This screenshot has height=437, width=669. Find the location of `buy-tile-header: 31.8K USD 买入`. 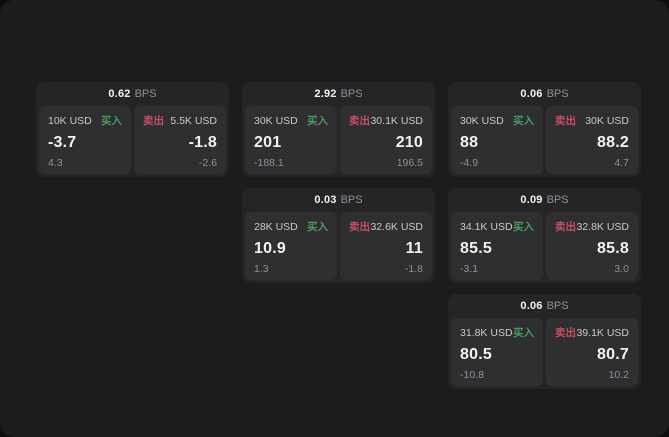

buy-tile-header: 31.8K USD 买入 is located at coordinates (497, 332).